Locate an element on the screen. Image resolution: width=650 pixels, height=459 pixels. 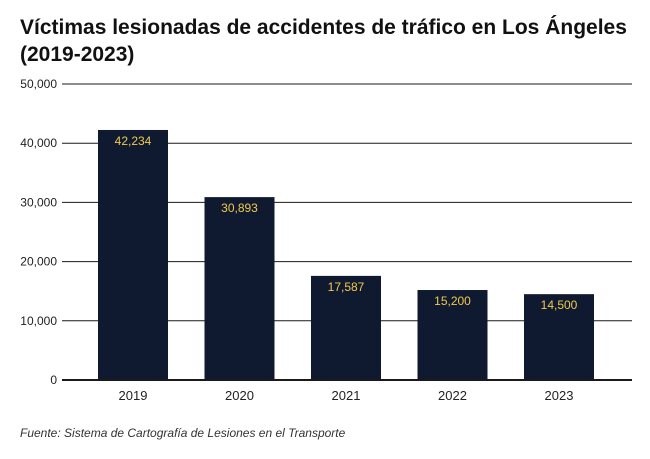
y-axis: 0 10,000 20,000 30,000 40,000 50,000 is located at coordinates (38, 232).